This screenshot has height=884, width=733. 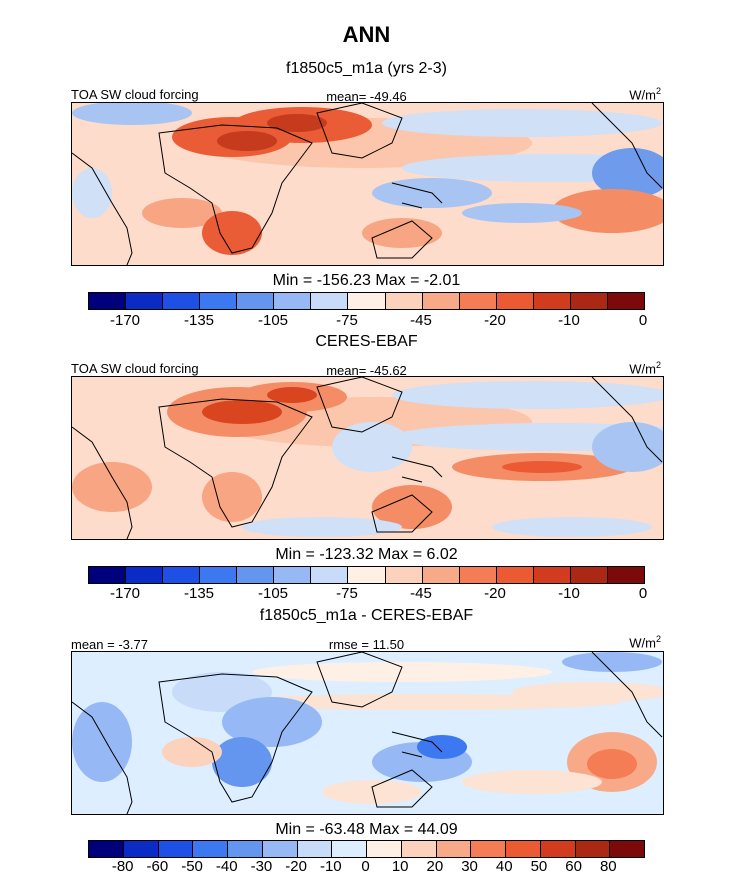 What do you see at coordinates (366, 280) in the screenshot?
I see `panel1-minmax: Min = -156.23 Max = -2.01` at bounding box center [366, 280].